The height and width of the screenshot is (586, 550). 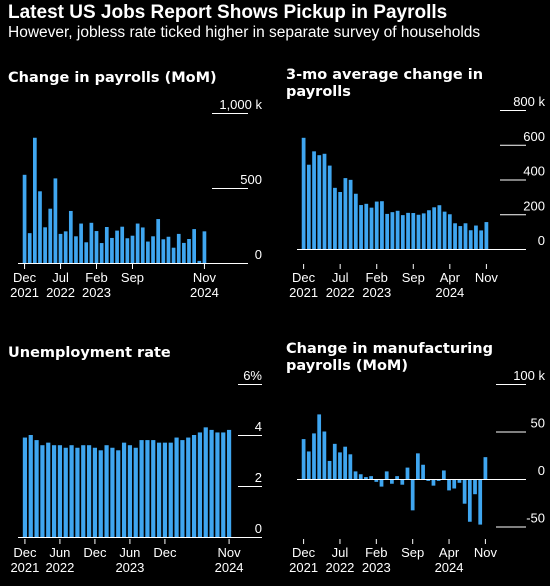 What do you see at coordinates (534, 205) in the screenshot?
I see `y-tick-label: 200` at bounding box center [534, 205].